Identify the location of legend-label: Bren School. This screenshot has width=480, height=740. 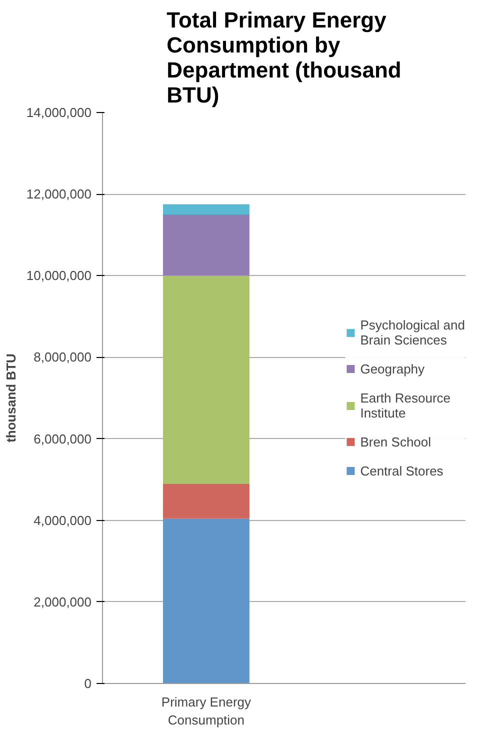
(396, 441).